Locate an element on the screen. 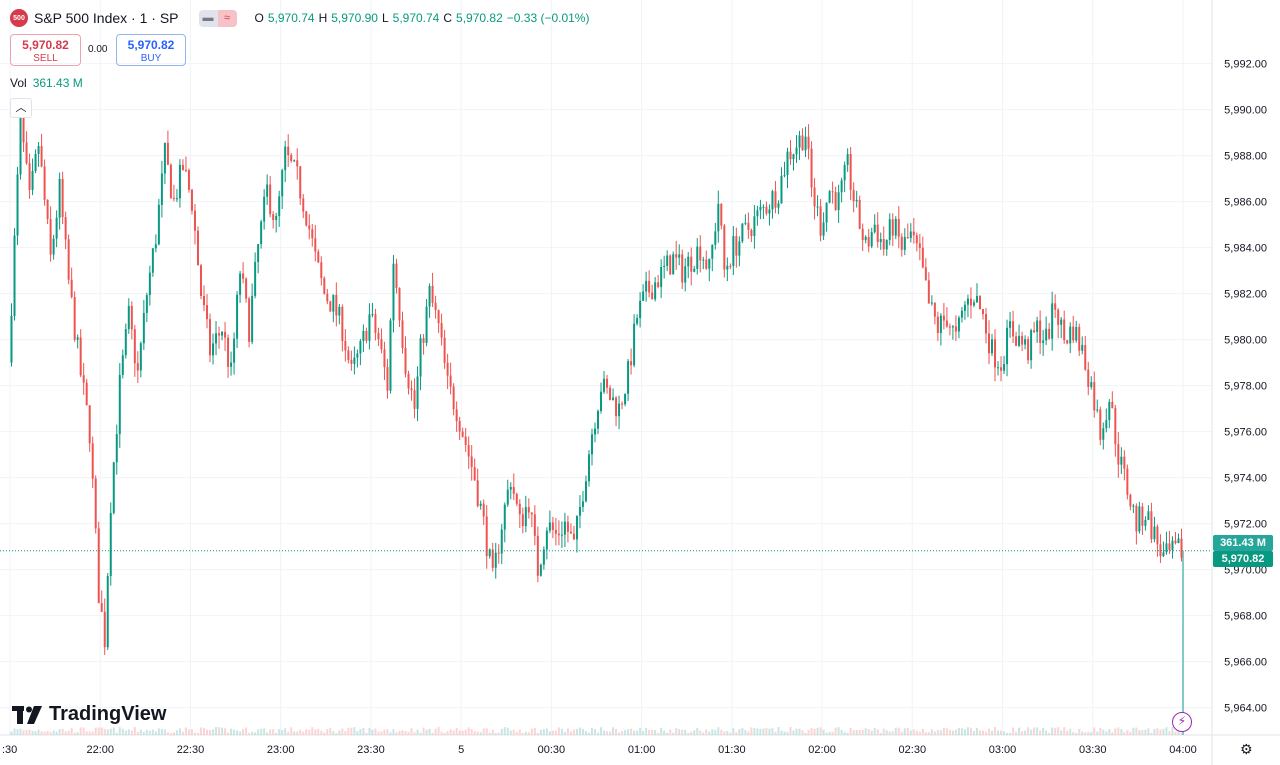  wave-icon: ≈ is located at coordinates (227, 18).